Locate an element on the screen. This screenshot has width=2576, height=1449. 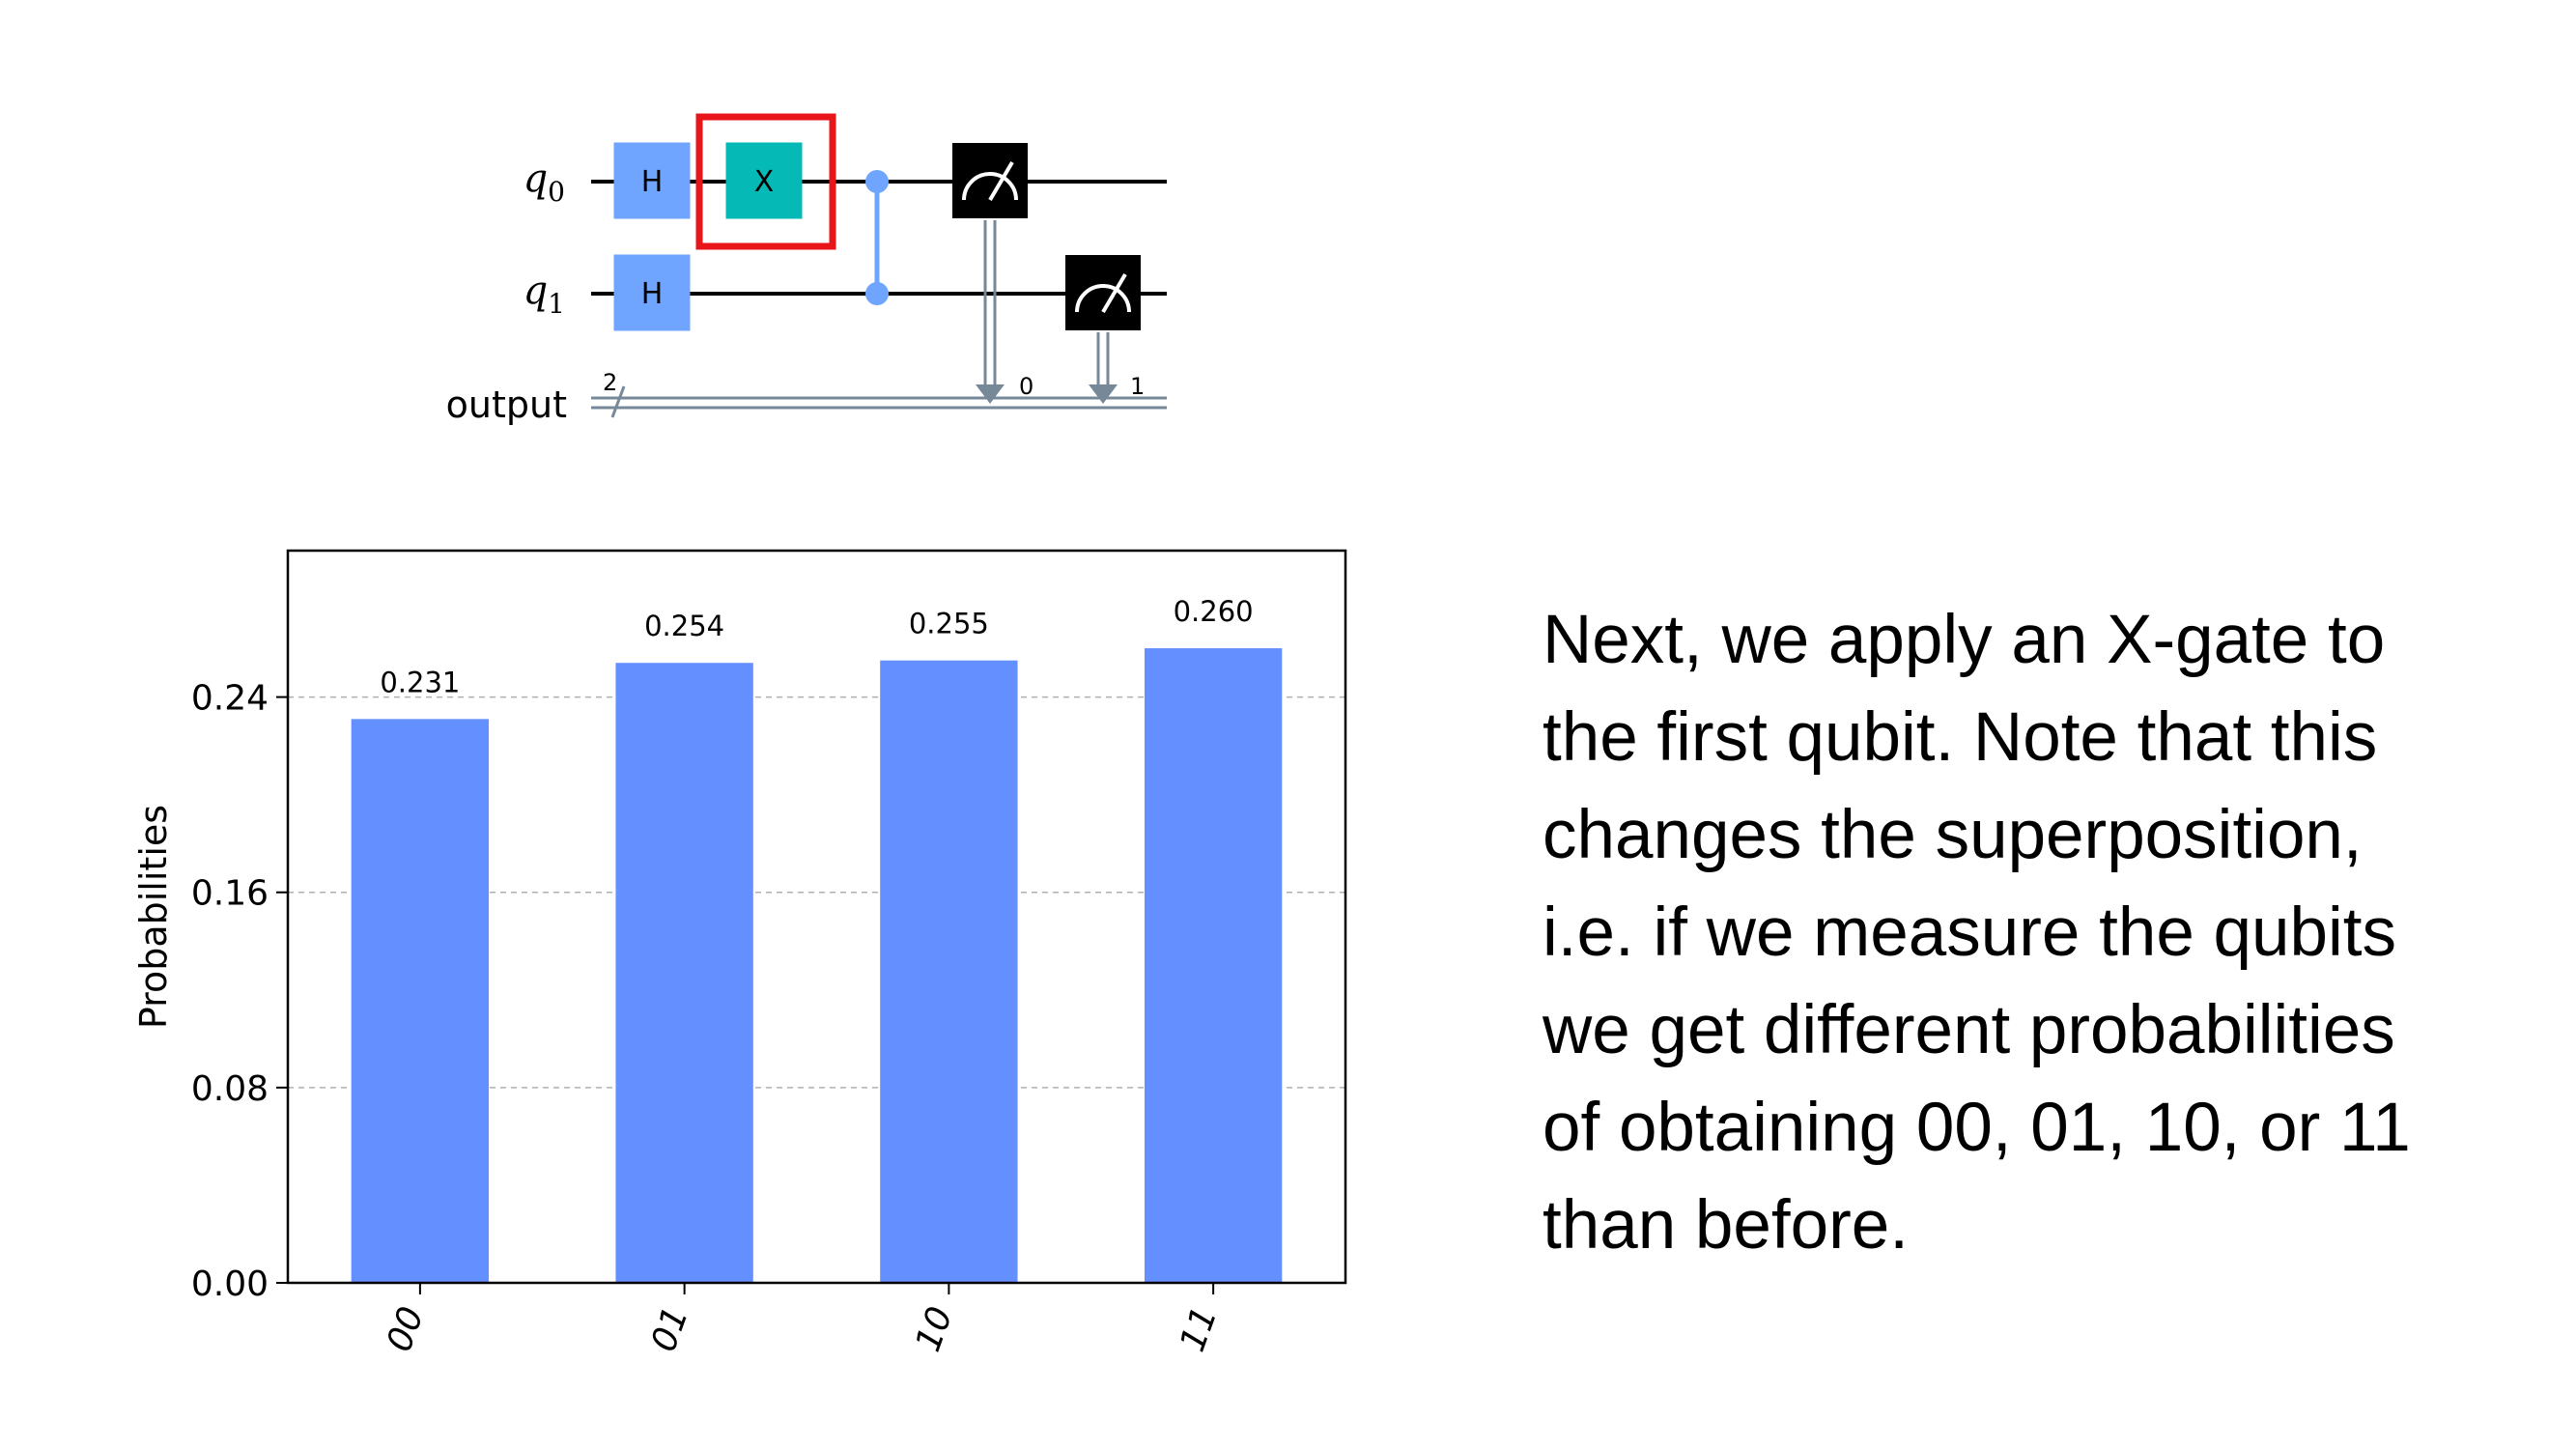
measure-gate-q0 is located at coordinates (990, 180).